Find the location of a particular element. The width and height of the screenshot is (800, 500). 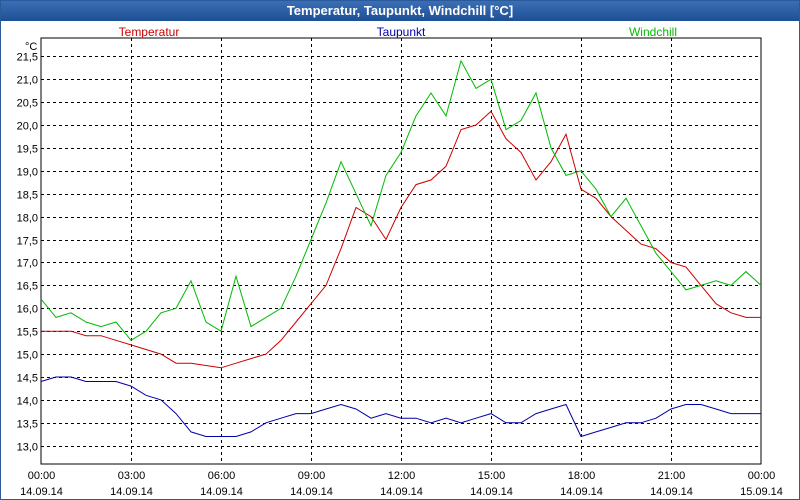

legend-windchill: Windchill is located at coordinates (653, 32).